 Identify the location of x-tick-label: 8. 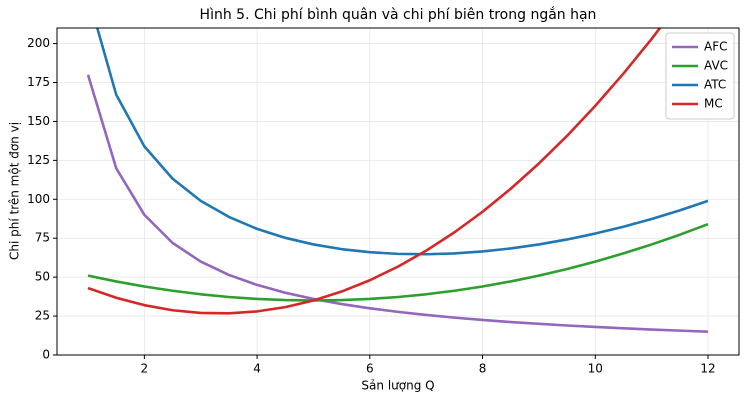
(483, 369).